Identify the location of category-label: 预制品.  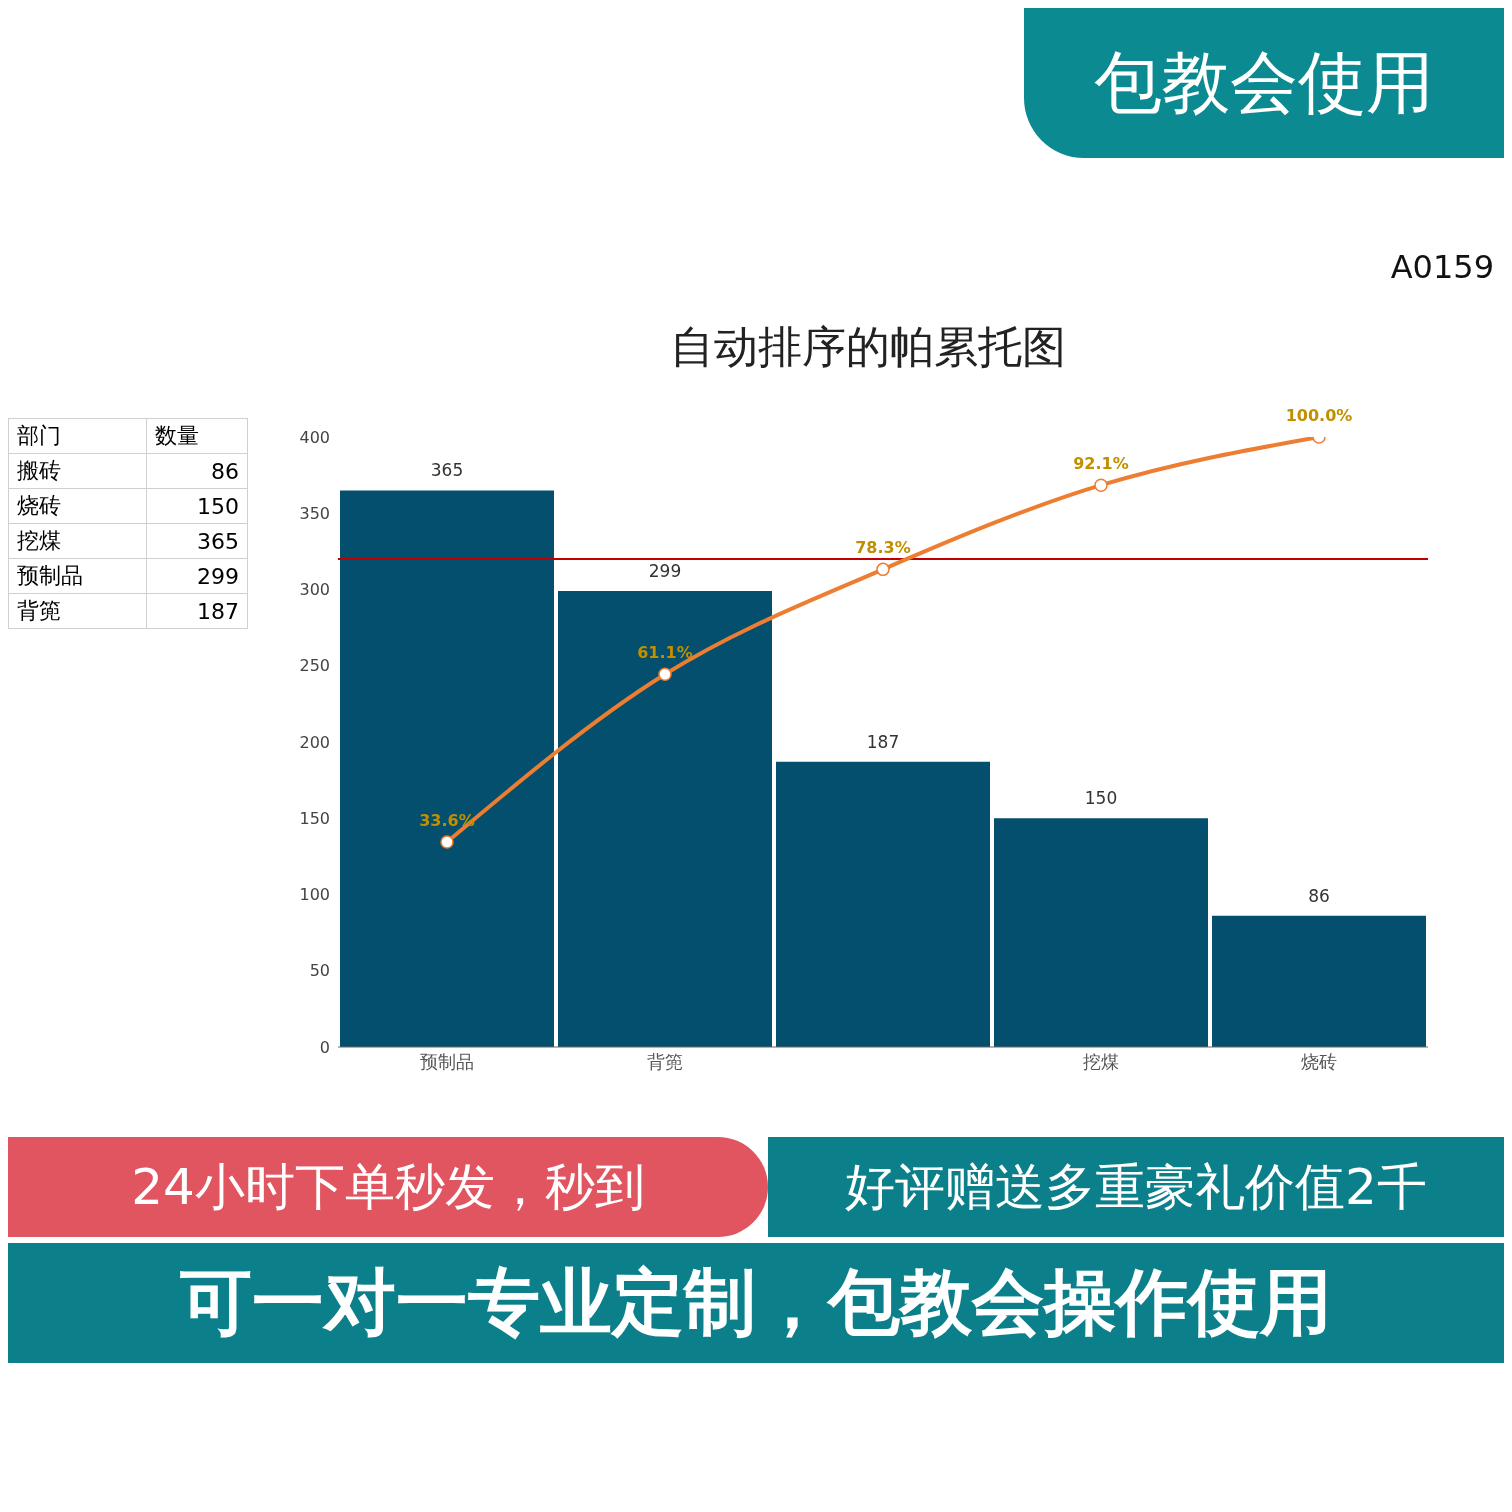
(77, 576).